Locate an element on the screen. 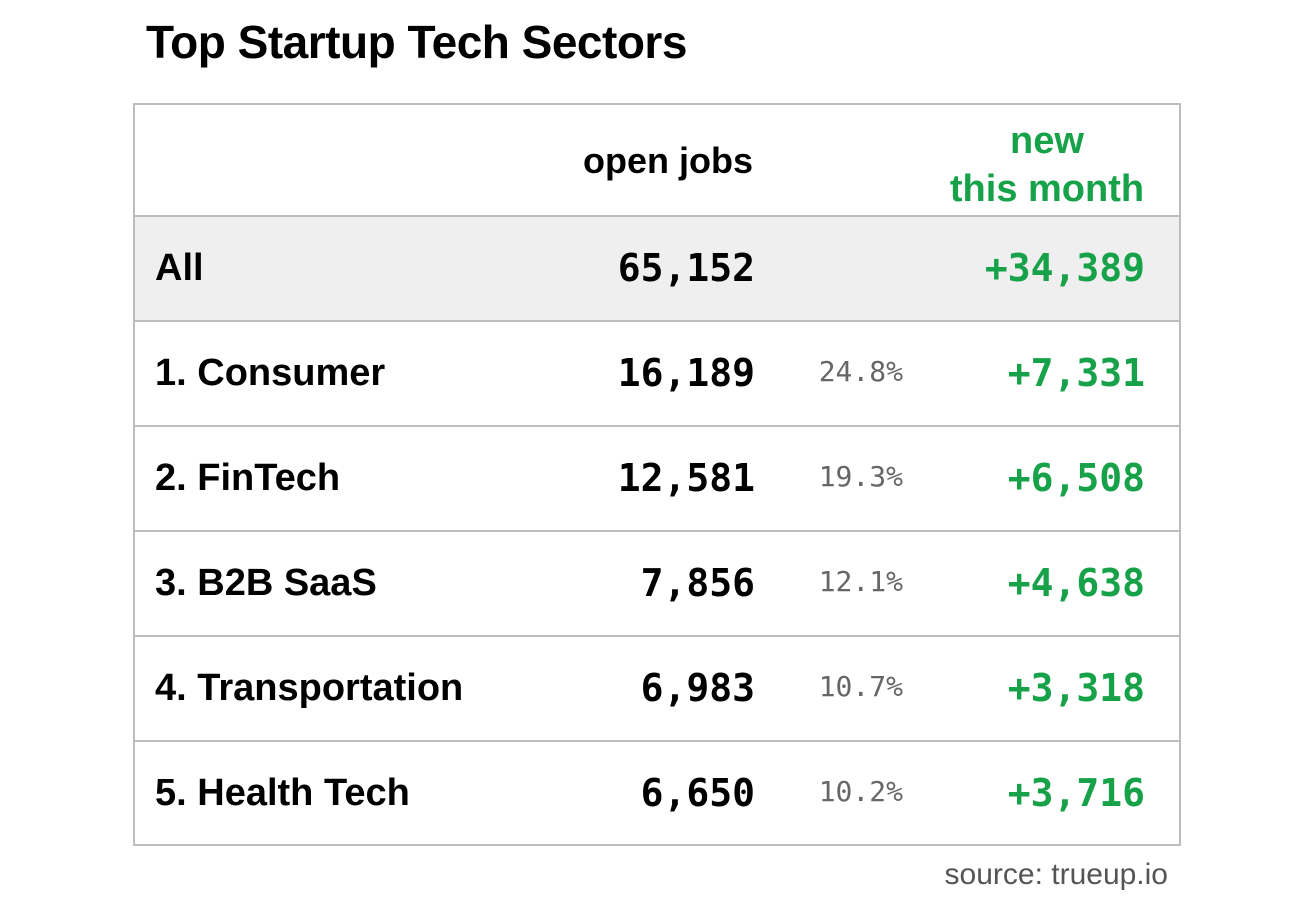 The height and width of the screenshot is (918, 1314). table-row: 5. Health Tech 6,650 10.2% +3,716 is located at coordinates (657, 793).